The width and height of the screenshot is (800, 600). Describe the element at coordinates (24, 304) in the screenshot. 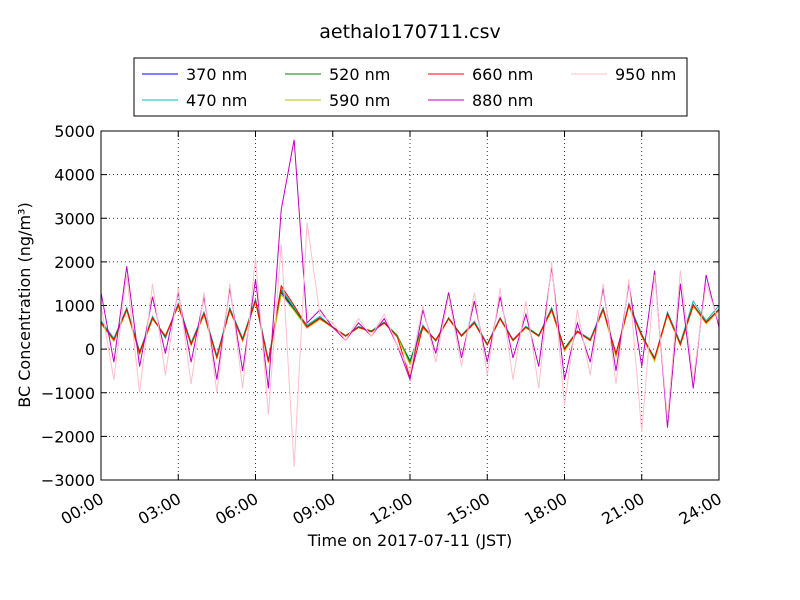

I see `y-axis-label: BC Concentration (ng/m³)` at that location.